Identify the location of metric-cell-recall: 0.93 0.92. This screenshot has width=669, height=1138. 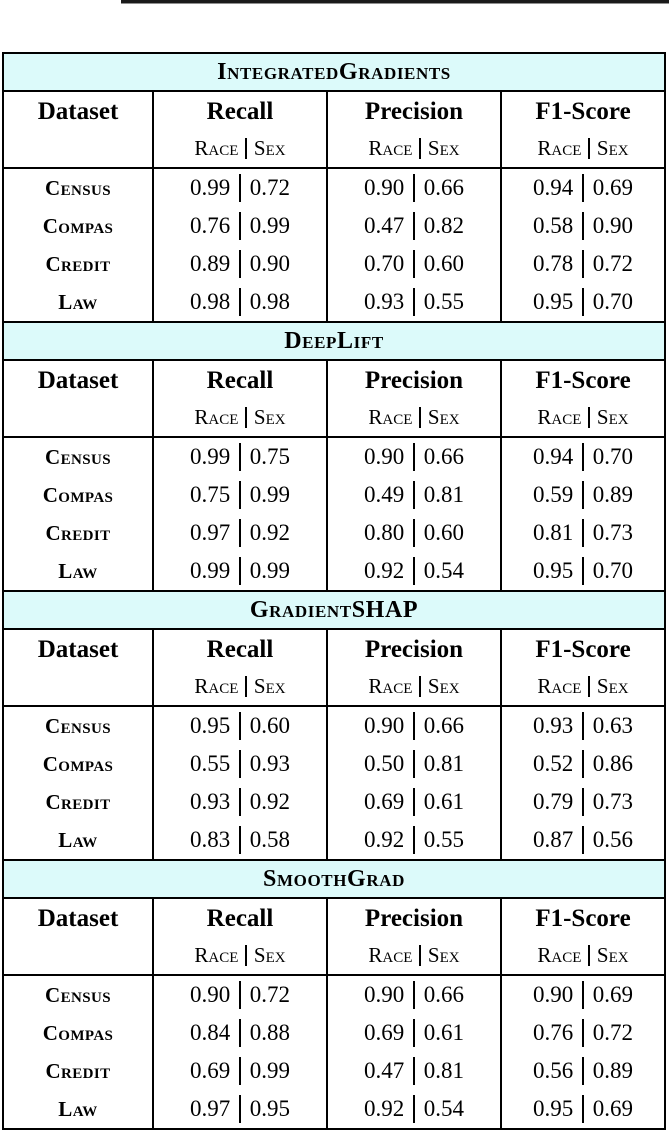
(241, 802).